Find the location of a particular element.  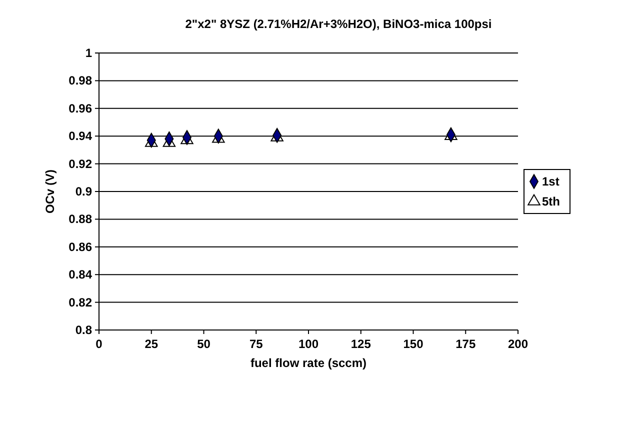

x-tick-label: 125 is located at coordinates (361, 344).